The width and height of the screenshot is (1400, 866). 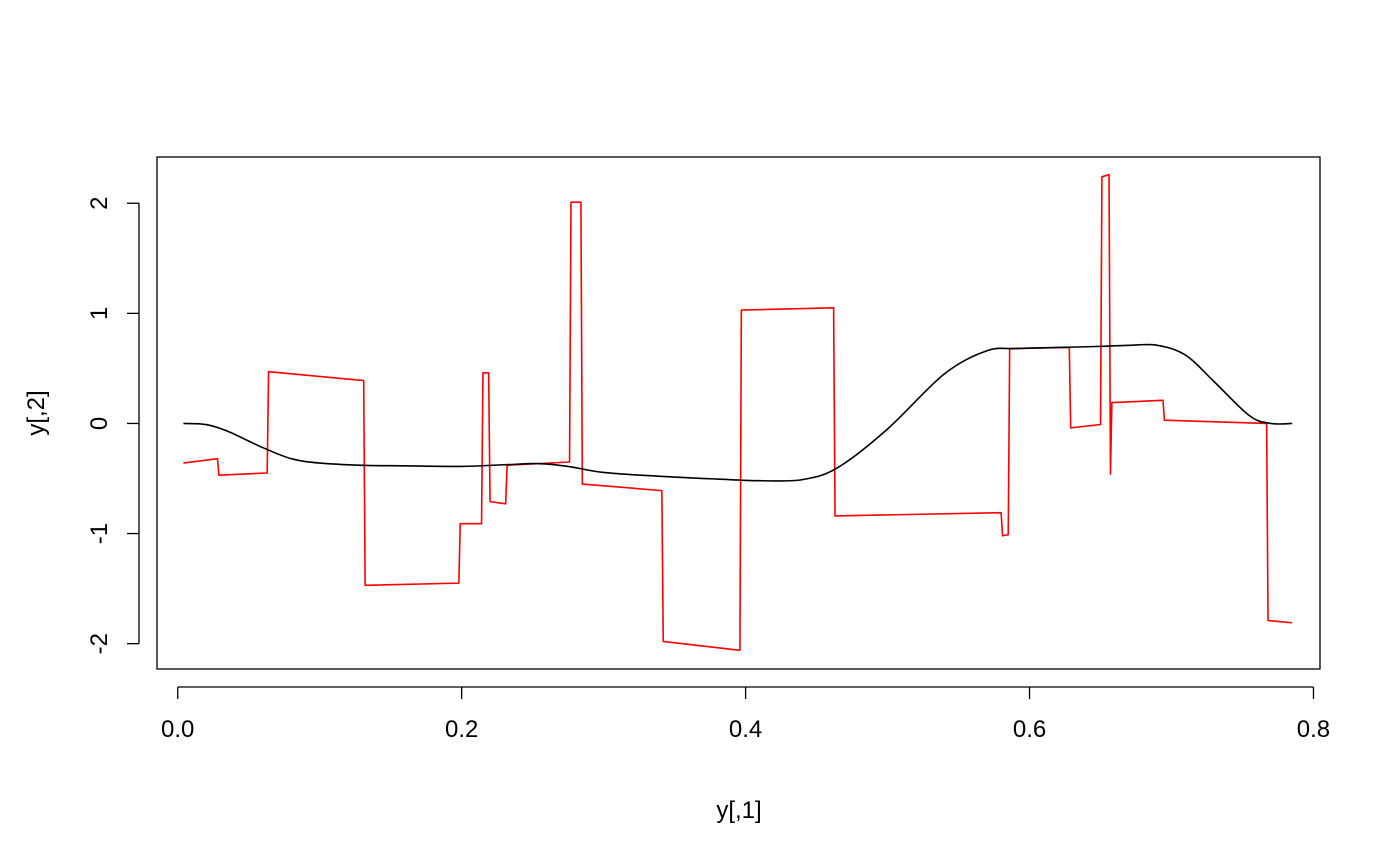 I want to click on y-tick-label: -2, so click(x=99, y=643).